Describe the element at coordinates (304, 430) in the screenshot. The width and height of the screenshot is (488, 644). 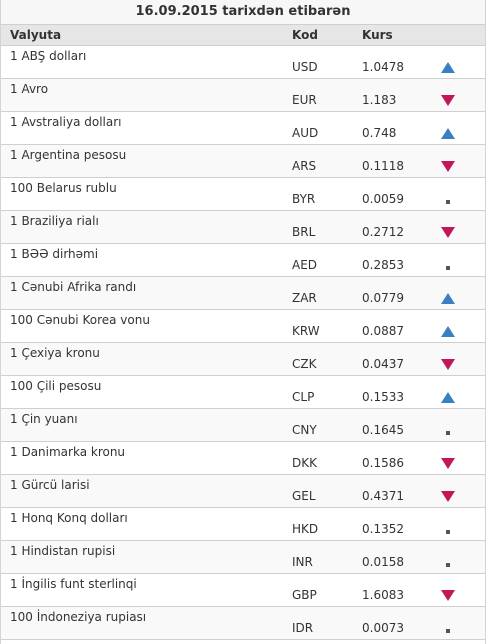
I see `currency-code: CNY` at that location.